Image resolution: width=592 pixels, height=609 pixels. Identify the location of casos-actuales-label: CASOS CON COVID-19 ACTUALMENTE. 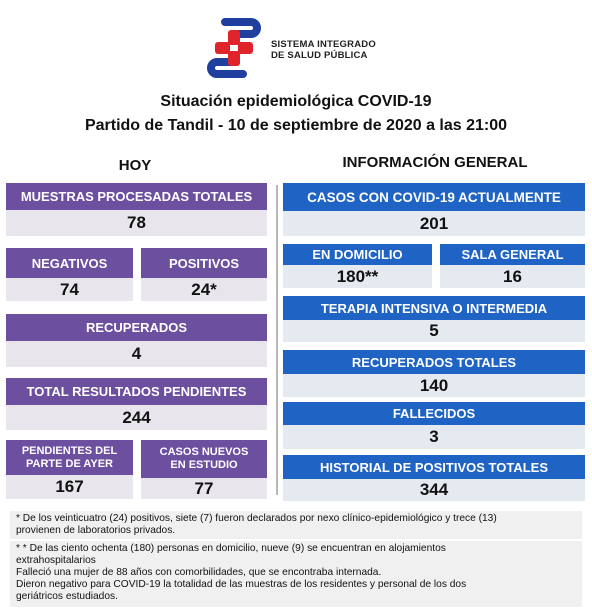
(434, 197).